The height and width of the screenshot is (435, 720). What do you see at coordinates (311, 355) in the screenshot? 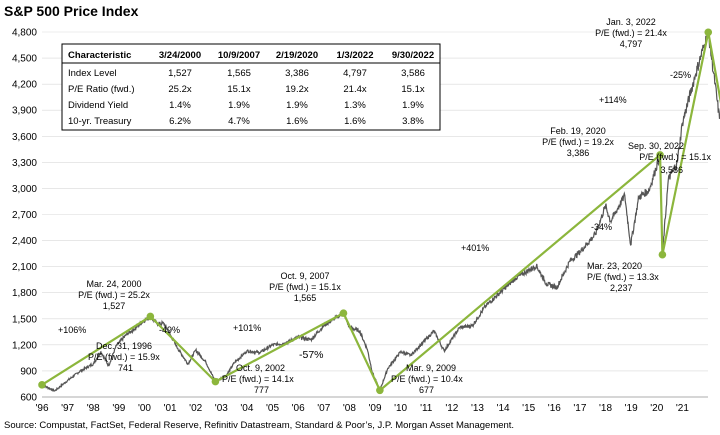
I see `pct-label: -57%` at bounding box center [311, 355].